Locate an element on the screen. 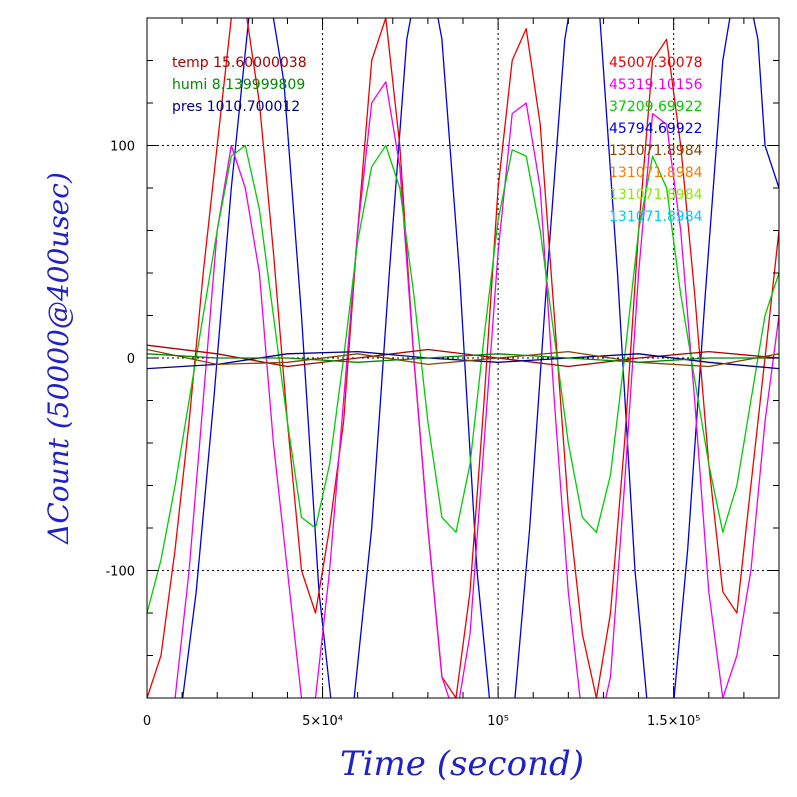  x-axis-title: Time (second) is located at coordinates (462, 764).